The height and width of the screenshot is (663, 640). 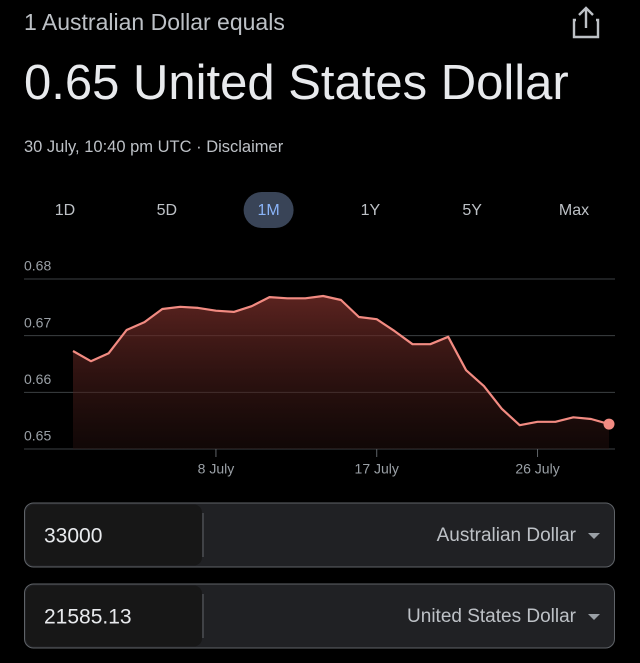 I want to click on subtitle: 1 Australian Dollar equals, so click(x=154, y=22).